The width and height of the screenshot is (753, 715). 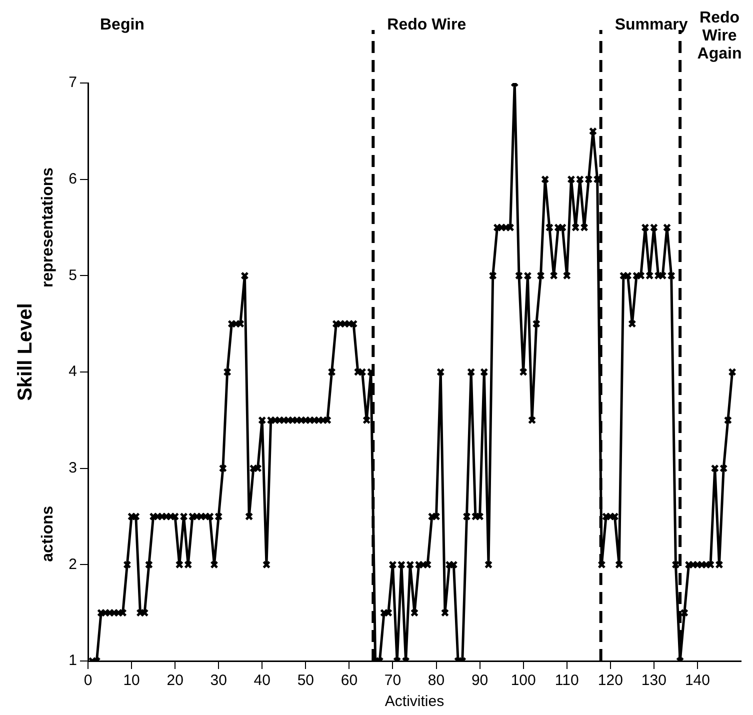 What do you see at coordinates (72, 661) in the screenshot?
I see `y-tick-label: 1` at bounding box center [72, 661].